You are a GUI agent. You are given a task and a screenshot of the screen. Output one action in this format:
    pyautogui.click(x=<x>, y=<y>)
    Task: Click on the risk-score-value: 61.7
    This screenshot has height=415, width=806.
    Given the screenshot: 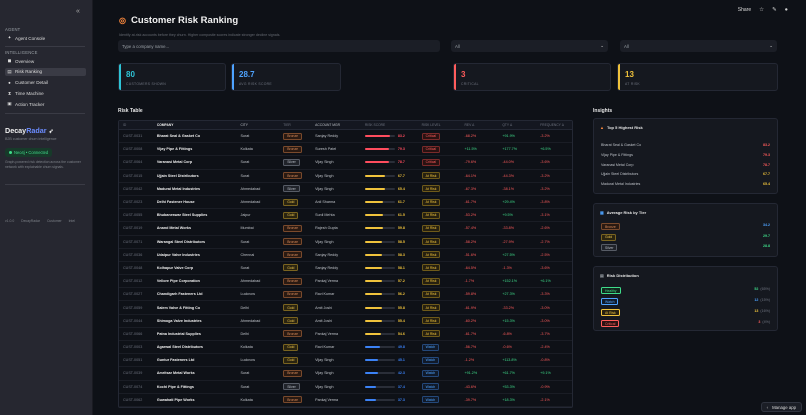 What is the action you would take?
    pyautogui.click(x=401, y=202)
    